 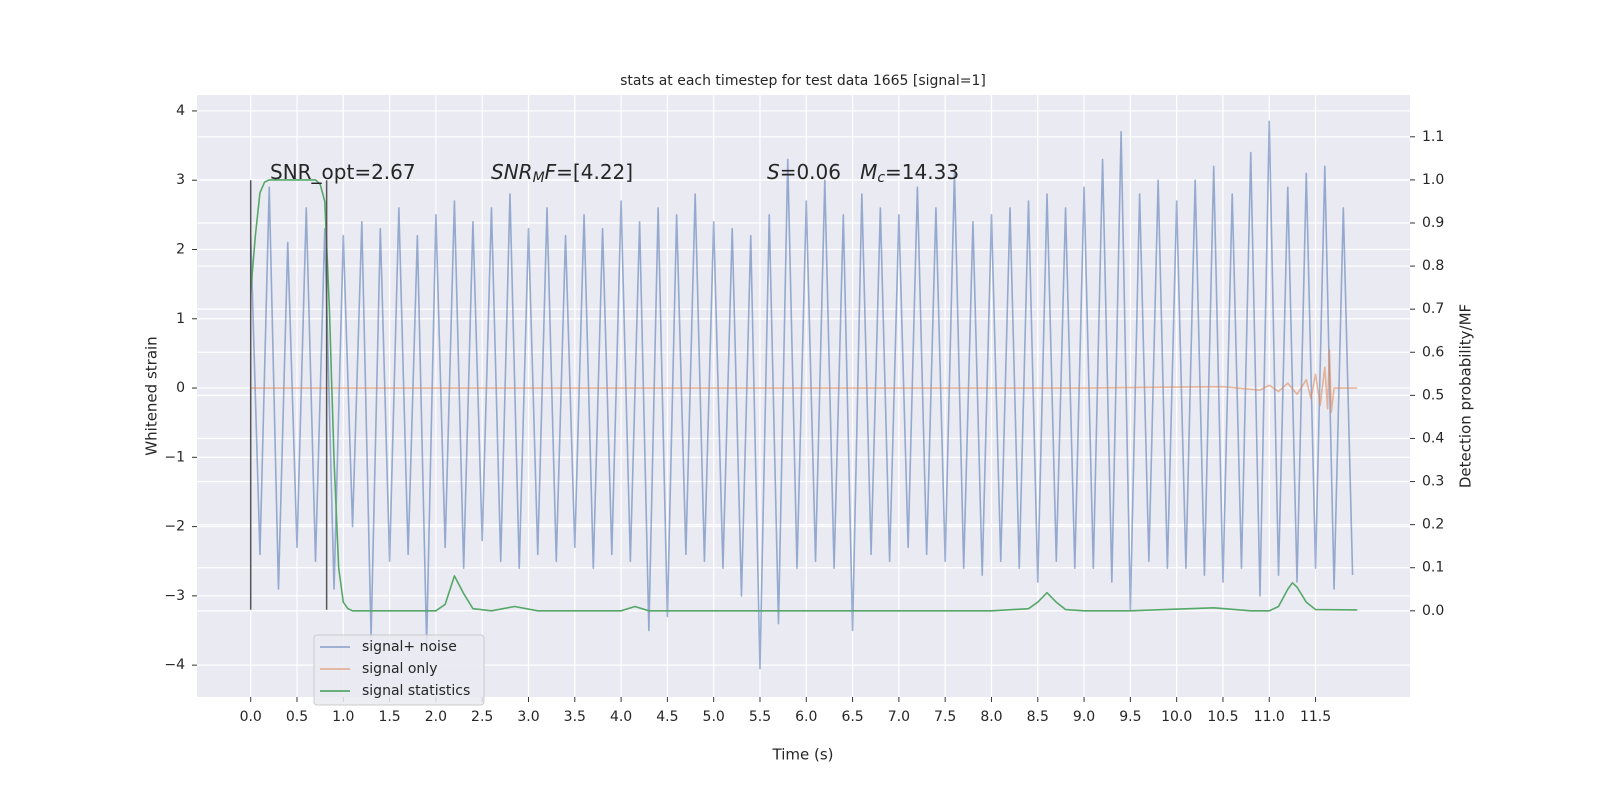 What do you see at coordinates (343, 717) in the screenshot?
I see `x-tick-label: 1.0` at bounding box center [343, 717].